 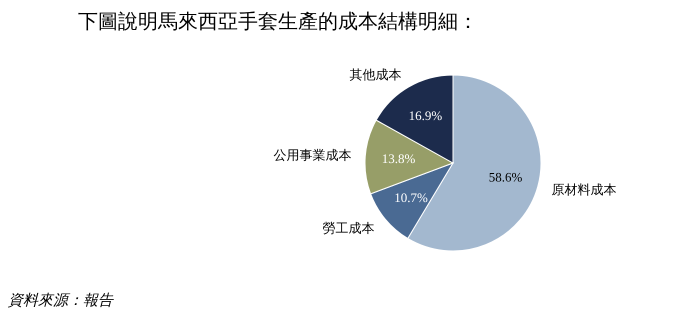 I want to click on data-label: 16.9%, so click(x=425, y=115).